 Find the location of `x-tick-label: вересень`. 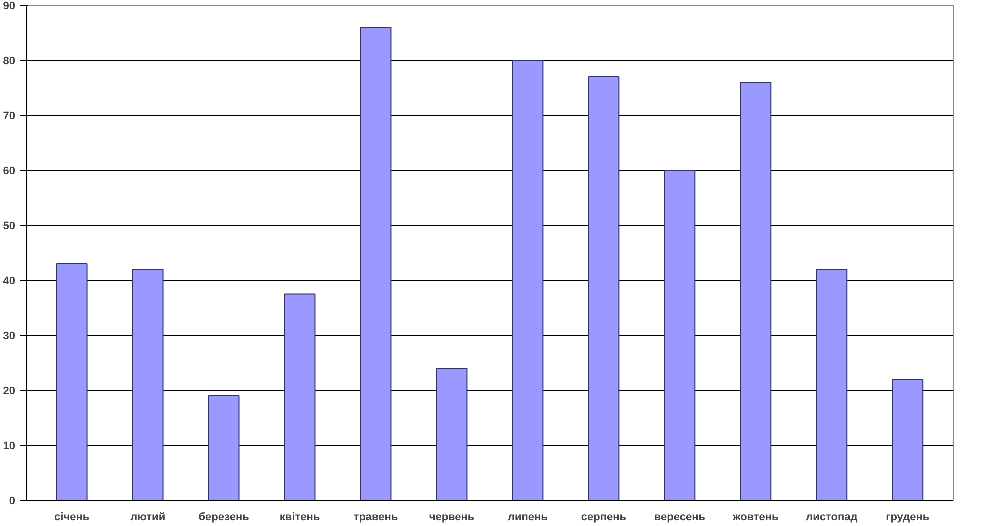

x-tick-label: вересень is located at coordinates (680, 518).